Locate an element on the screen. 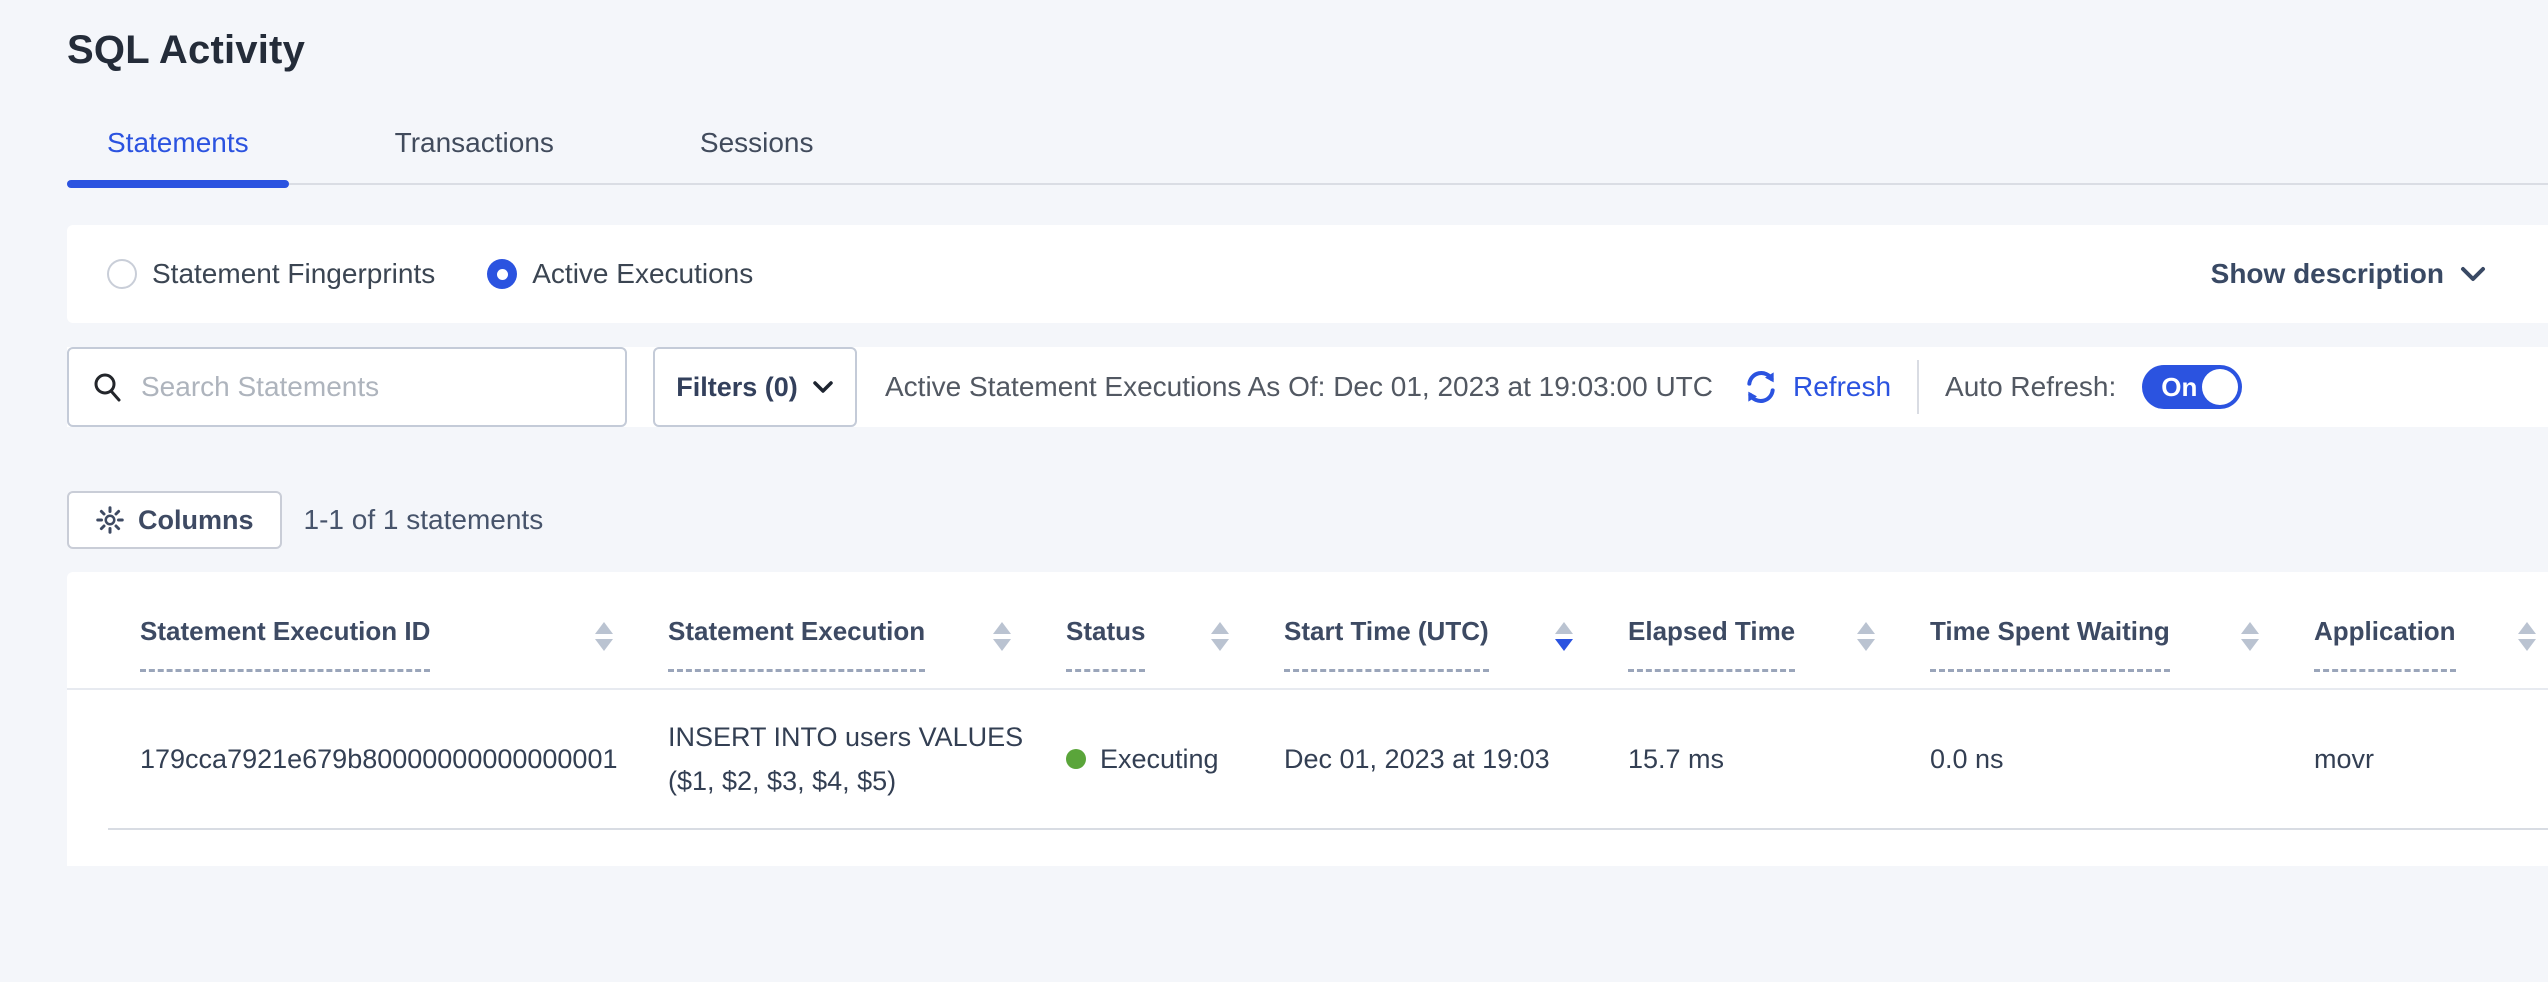 This screenshot has width=2548, height=982. vertical-divider is located at coordinates (1918, 387).